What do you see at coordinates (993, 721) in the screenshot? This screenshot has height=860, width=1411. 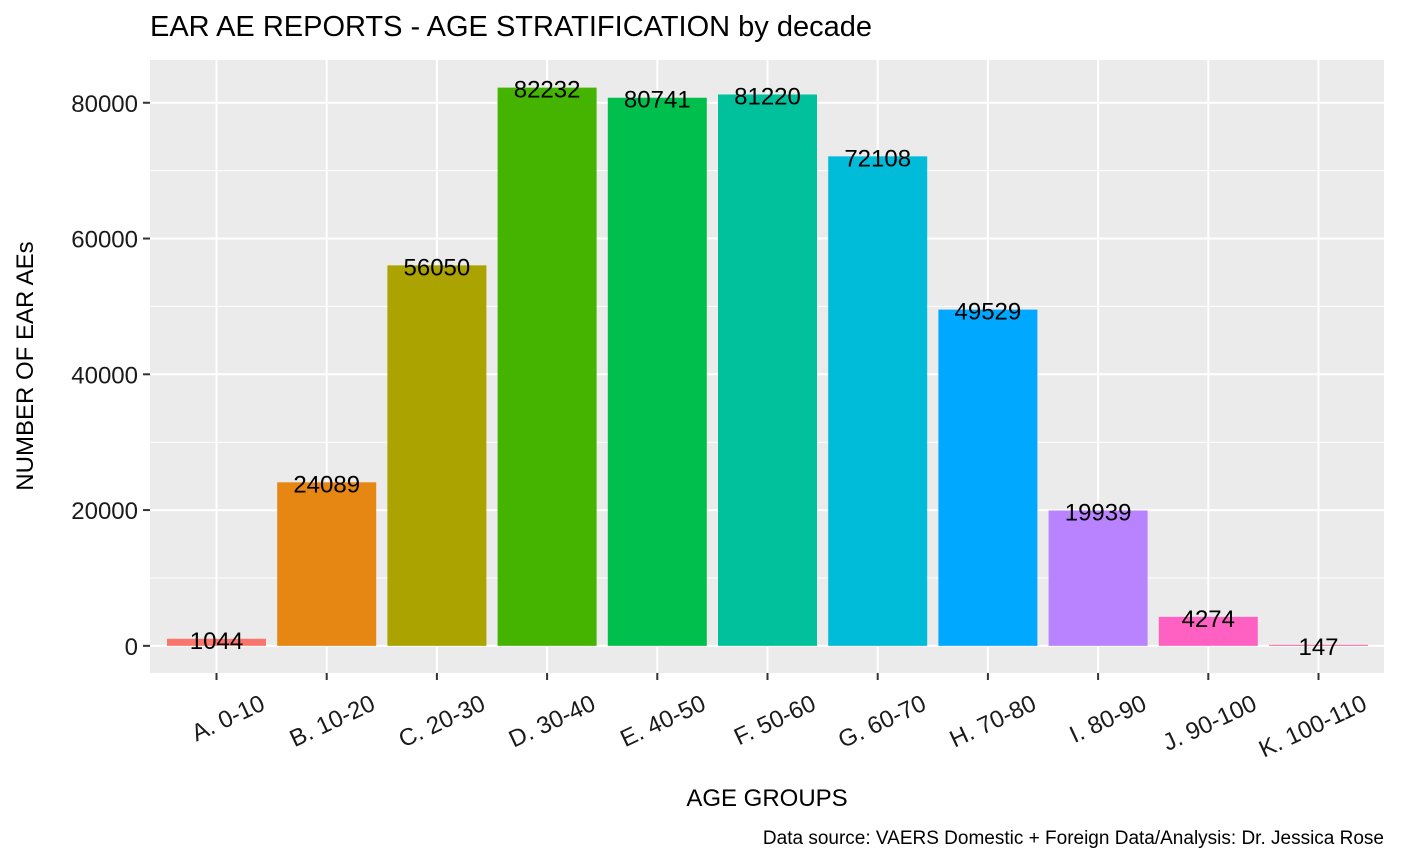 I see `x-tick-label: H. 70-80` at bounding box center [993, 721].